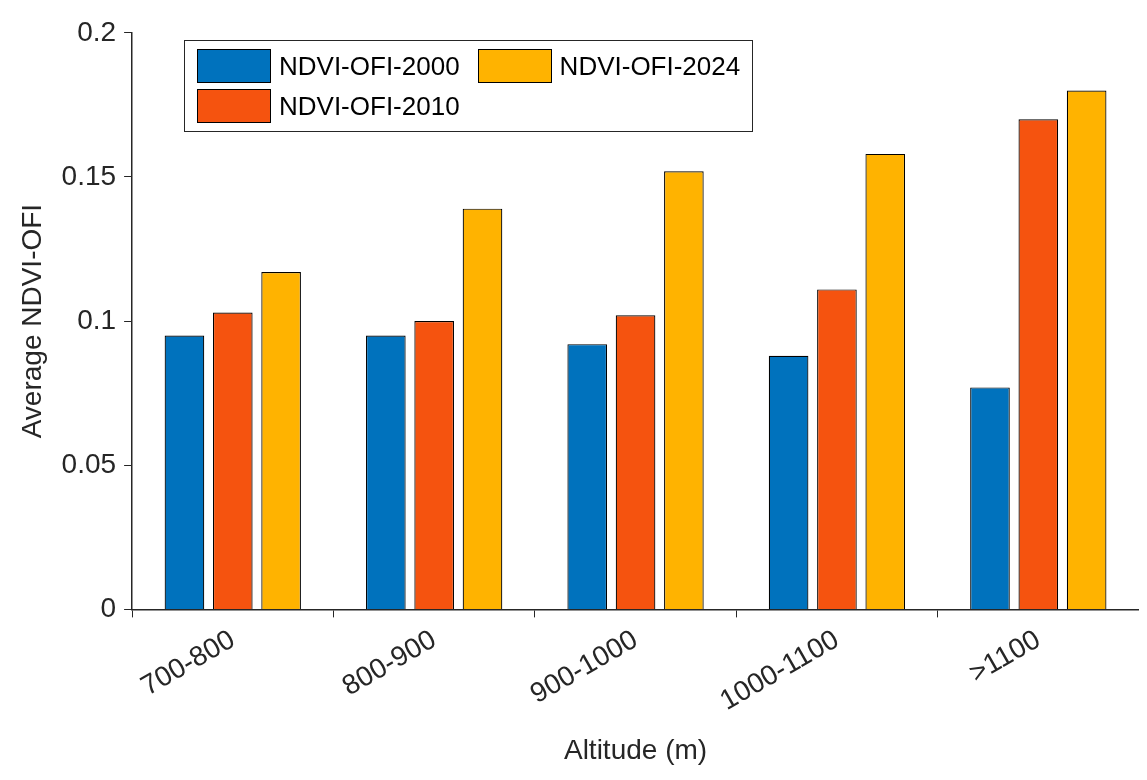 Image resolution: width=1147 pixels, height=780 pixels. What do you see at coordinates (650, 66) in the screenshot?
I see `legend-label: NDVI-OFI-2024` at bounding box center [650, 66].